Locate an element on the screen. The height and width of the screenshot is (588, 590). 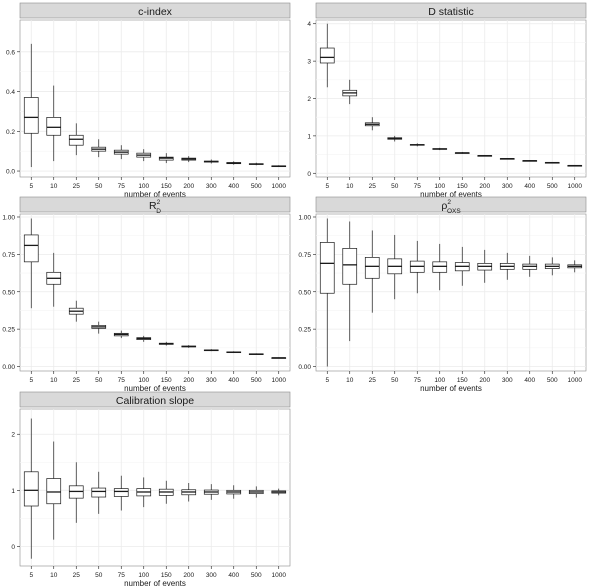
x-tick-label: 75 is located at coordinates (122, 575).